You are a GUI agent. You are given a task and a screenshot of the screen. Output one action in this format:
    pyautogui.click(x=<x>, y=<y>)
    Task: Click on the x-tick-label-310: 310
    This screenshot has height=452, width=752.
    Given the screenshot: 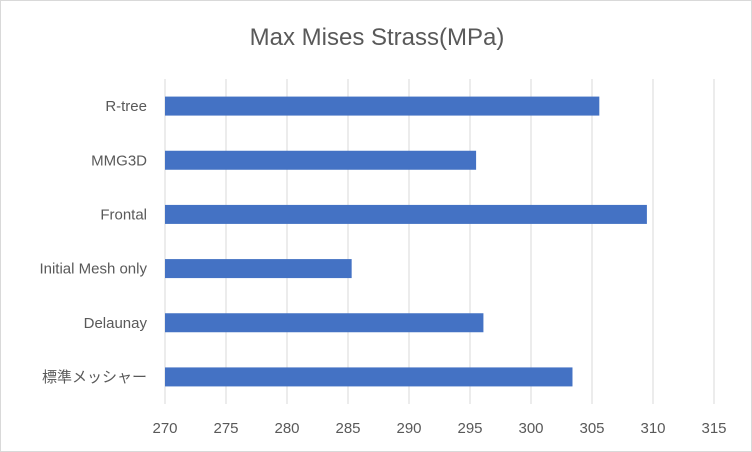 What is the action you would take?
    pyautogui.click(x=652, y=428)
    